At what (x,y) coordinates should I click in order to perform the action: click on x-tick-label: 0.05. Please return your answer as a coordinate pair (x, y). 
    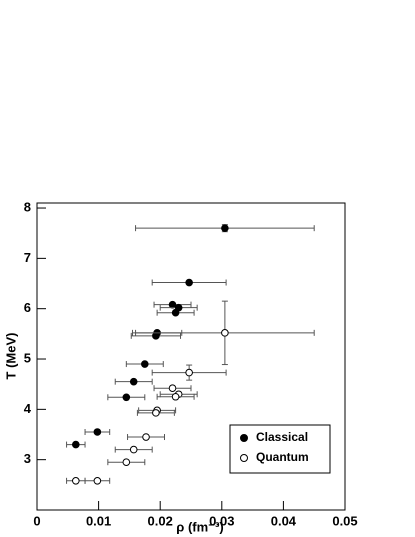
    Looking at the image, I should click on (344, 520).